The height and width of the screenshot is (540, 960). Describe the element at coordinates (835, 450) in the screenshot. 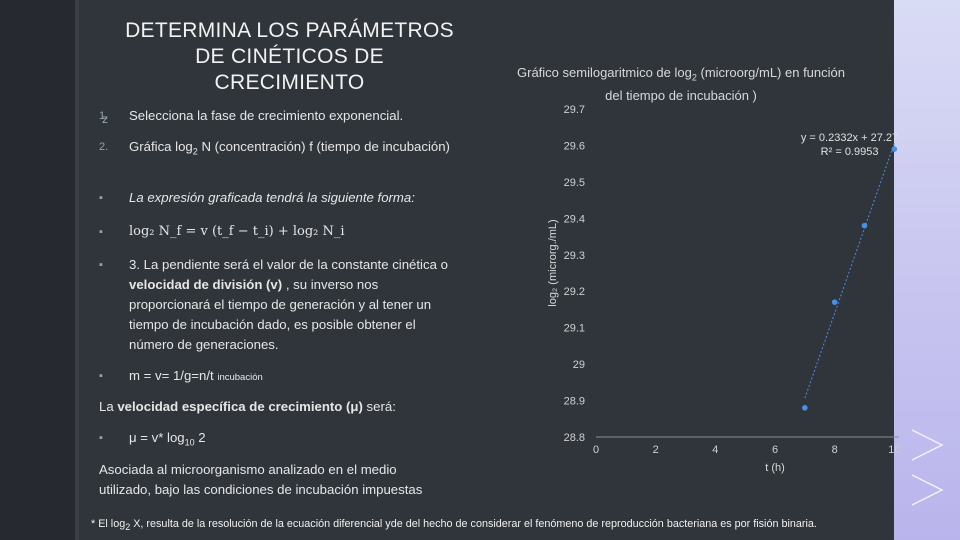

I see `x-tick-label: 8` at that location.